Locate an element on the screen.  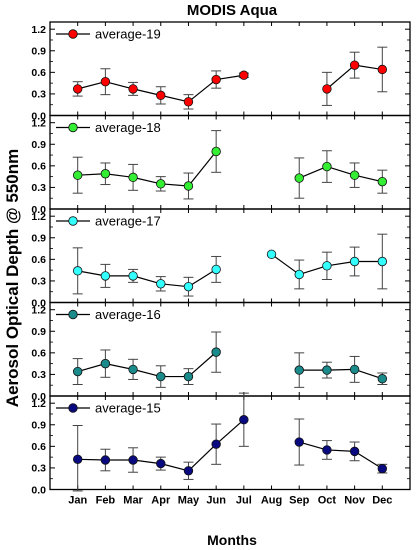
x-axis-label: Months is located at coordinates (232, 540).